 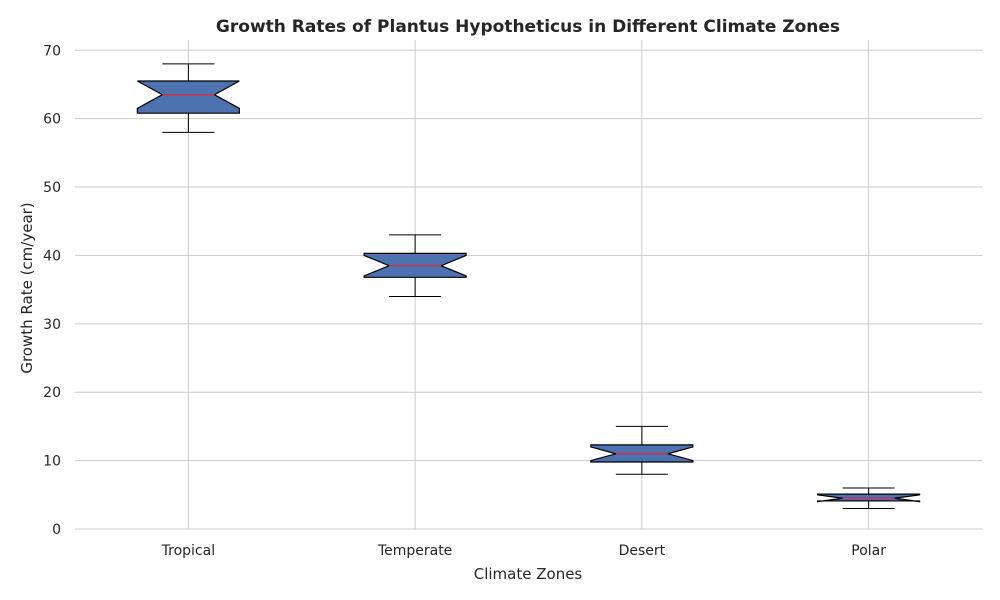 What do you see at coordinates (56, 530) in the screenshot?
I see `y-tick-label: 0` at bounding box center [56, 530].